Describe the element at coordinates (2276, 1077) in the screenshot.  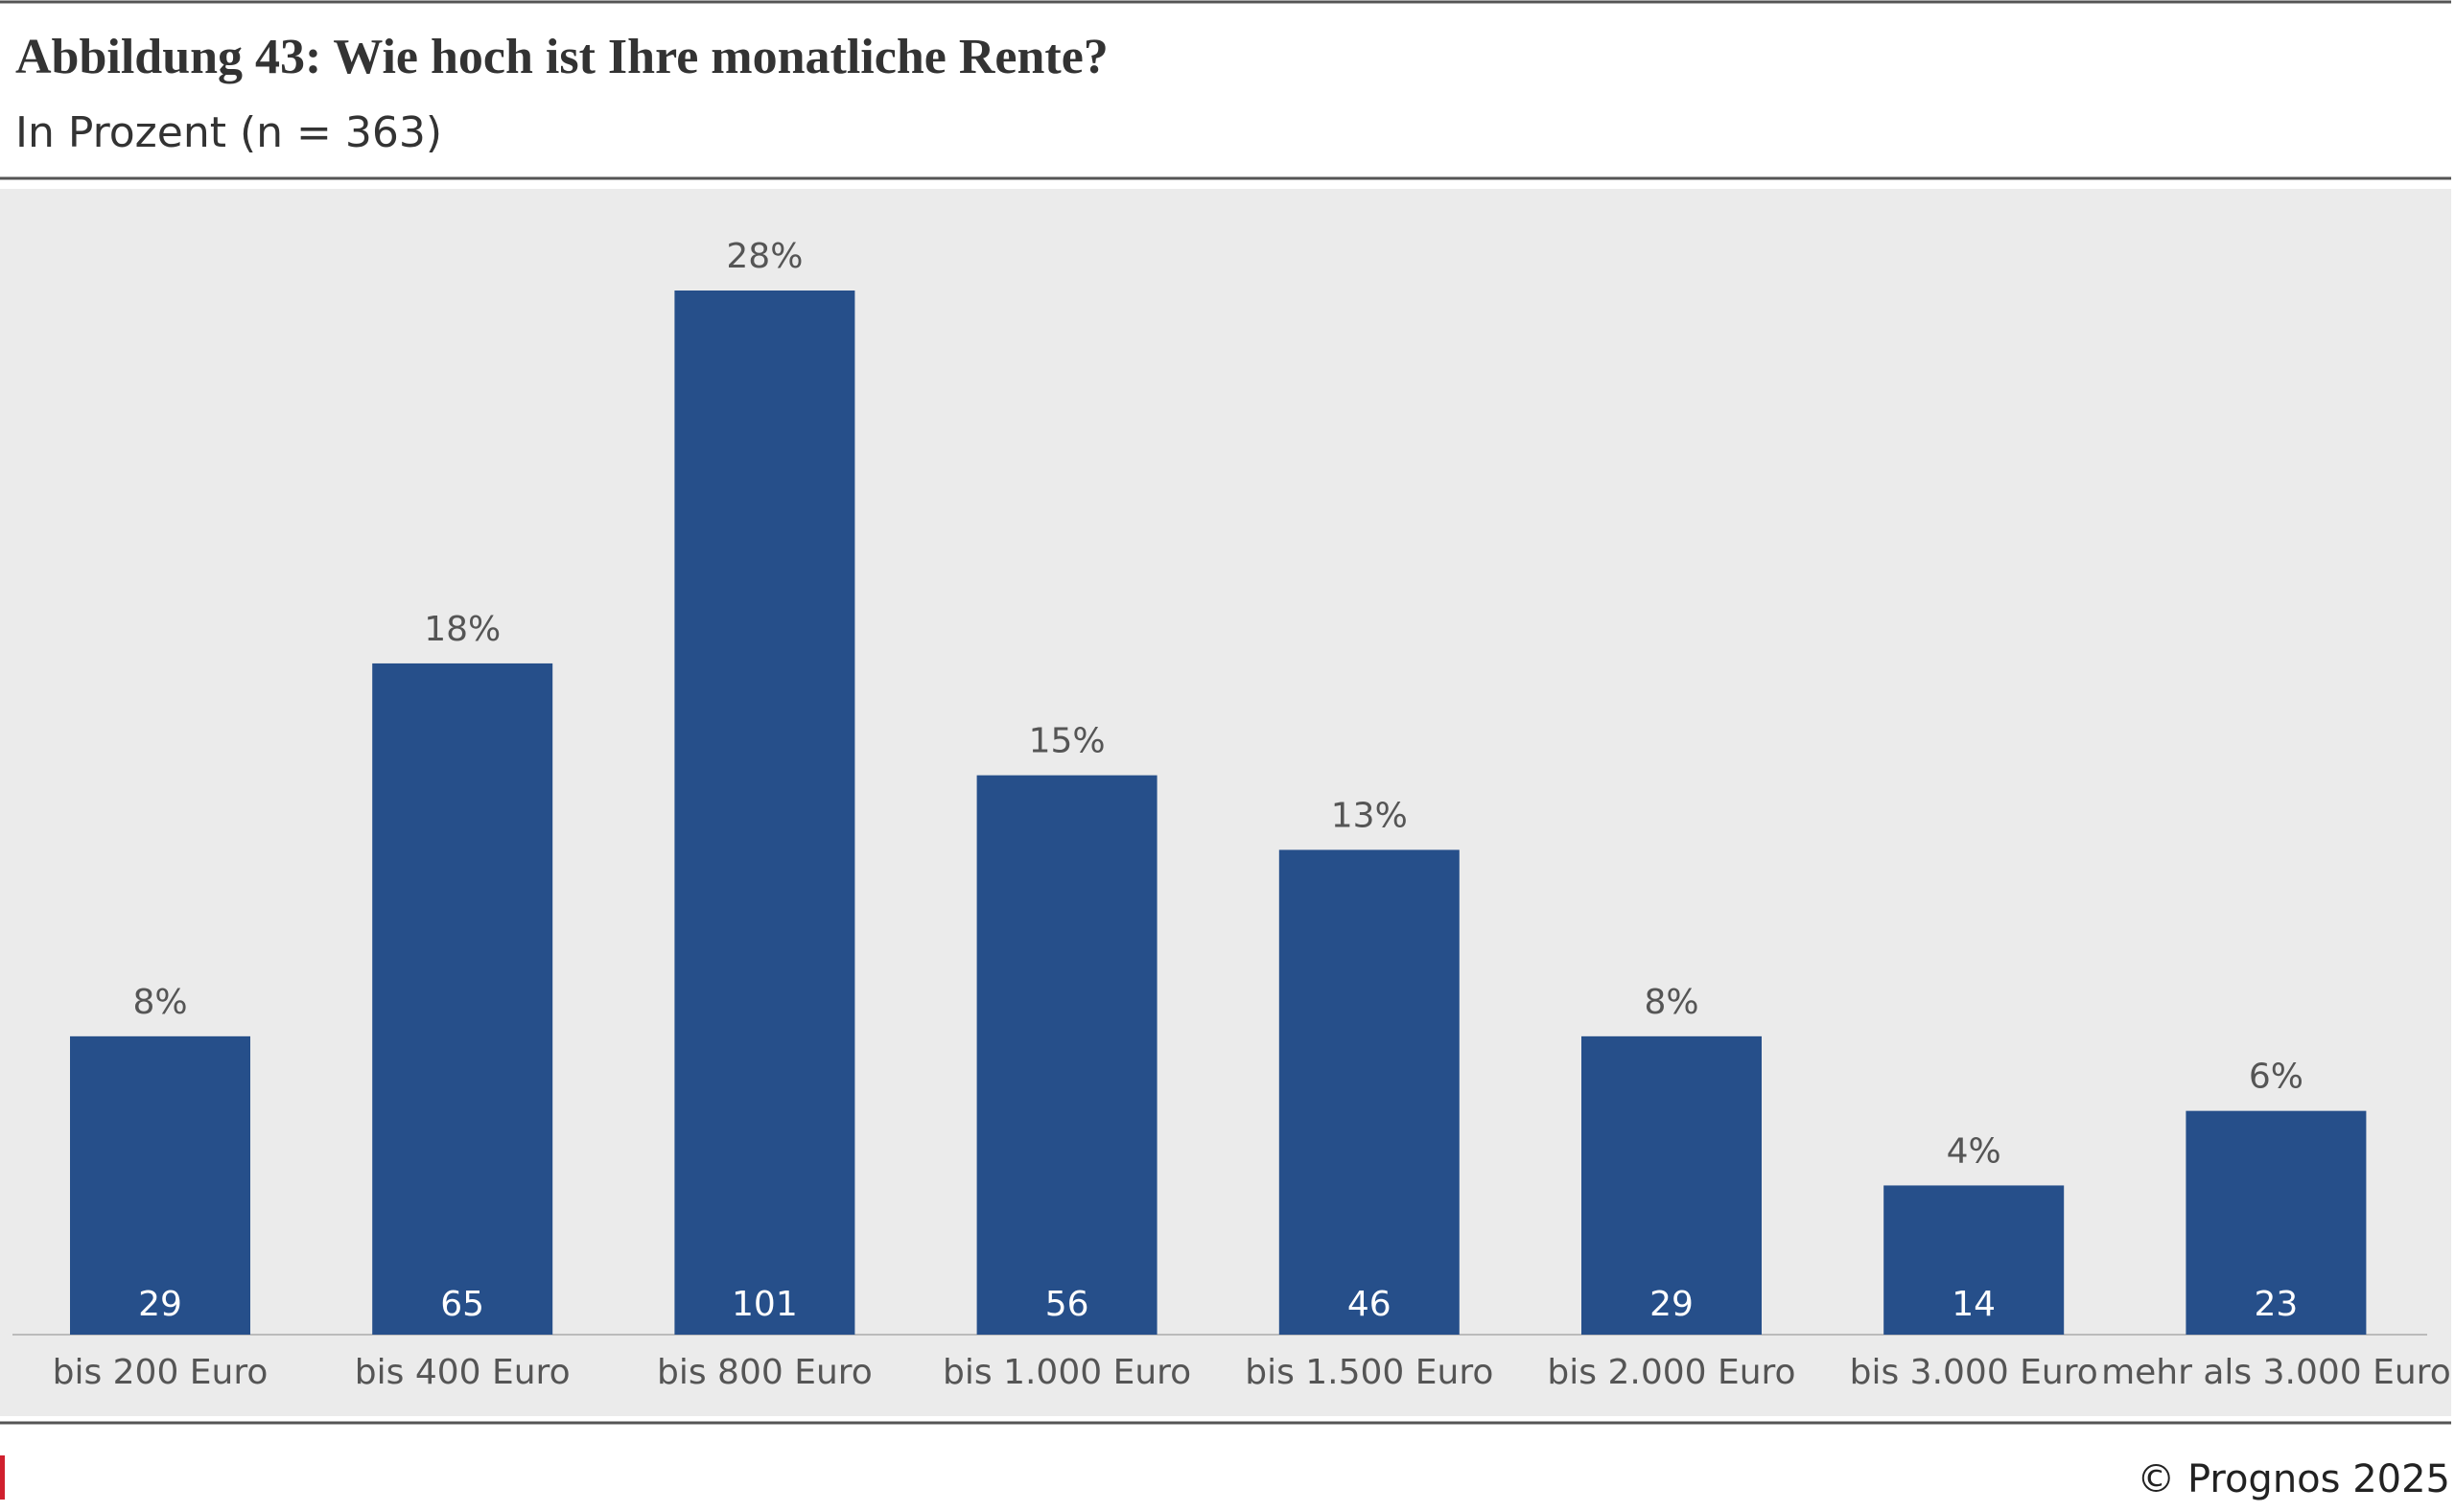
I see `value-label: 6%` at that location.